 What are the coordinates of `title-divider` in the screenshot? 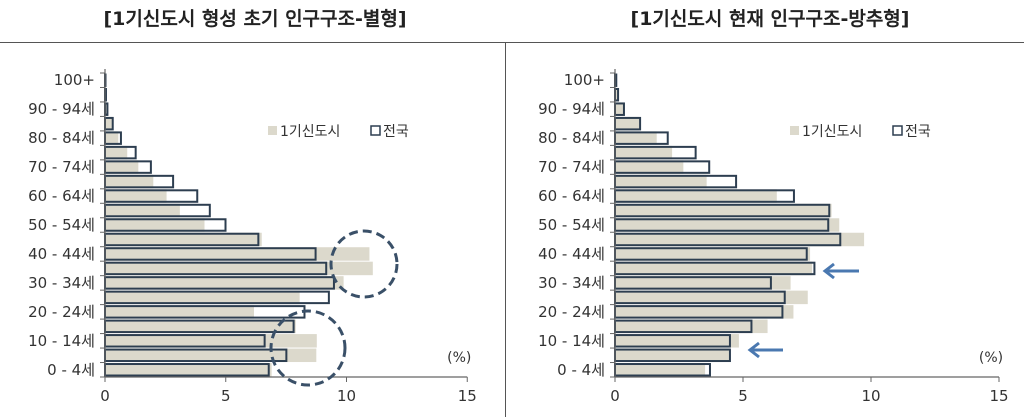 It's located at (512, 42).